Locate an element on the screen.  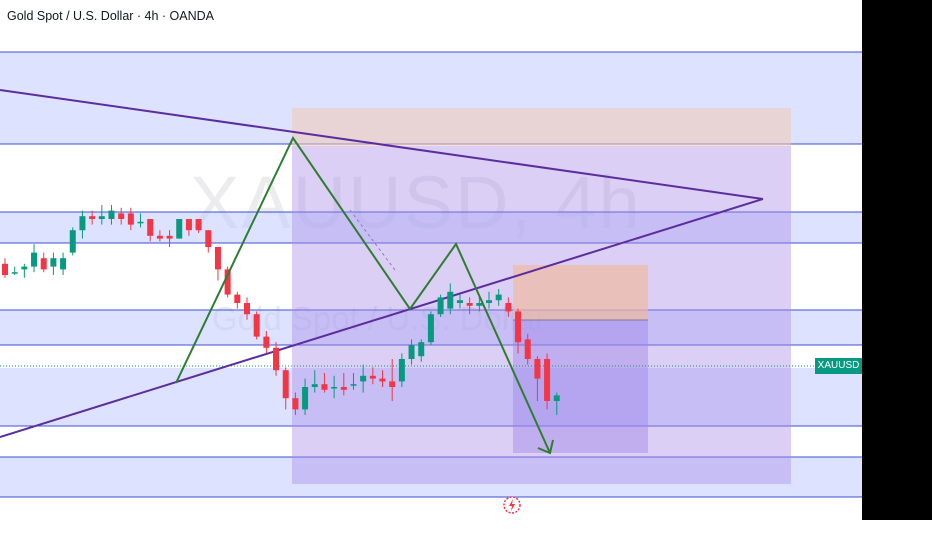
position-box-small-stop is located at coordinates (580, 292).